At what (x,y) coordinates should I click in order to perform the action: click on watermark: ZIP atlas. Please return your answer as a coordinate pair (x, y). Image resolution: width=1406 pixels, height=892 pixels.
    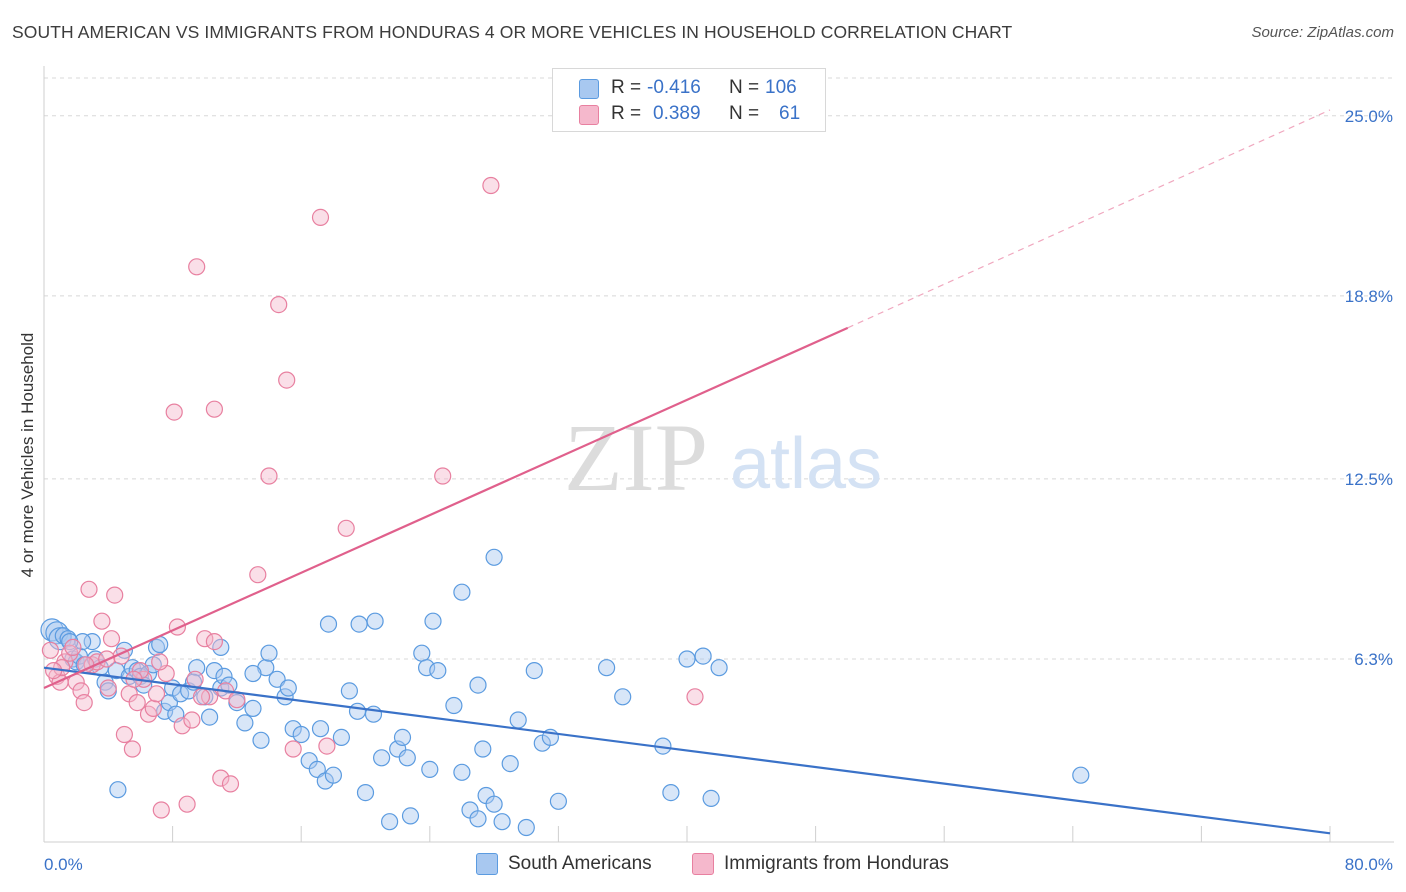
    Looking at the image, I should click on (723, 457).